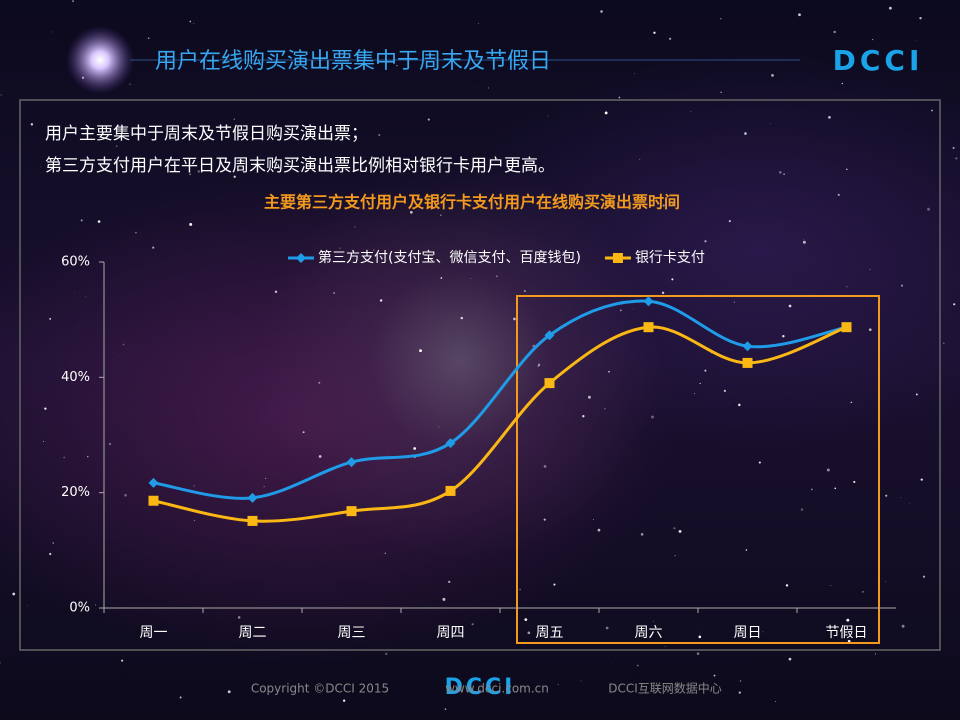  I want to click on legend-label: 第三方支付(支付宝、微信支付、百度钱包), so click(449, 257).